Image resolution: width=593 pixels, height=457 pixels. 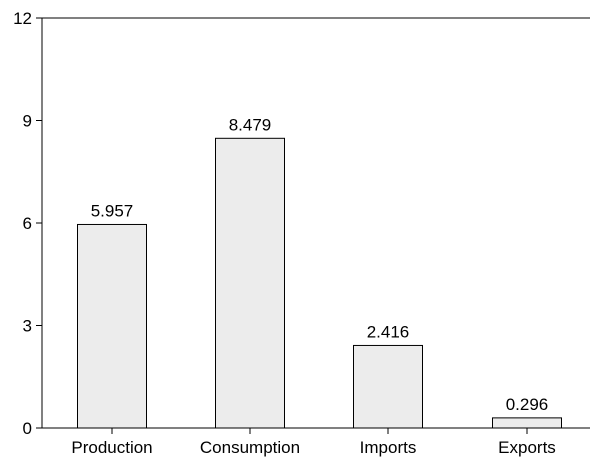 I want to click on x-category-label: Production, so click(x=111, y=447).